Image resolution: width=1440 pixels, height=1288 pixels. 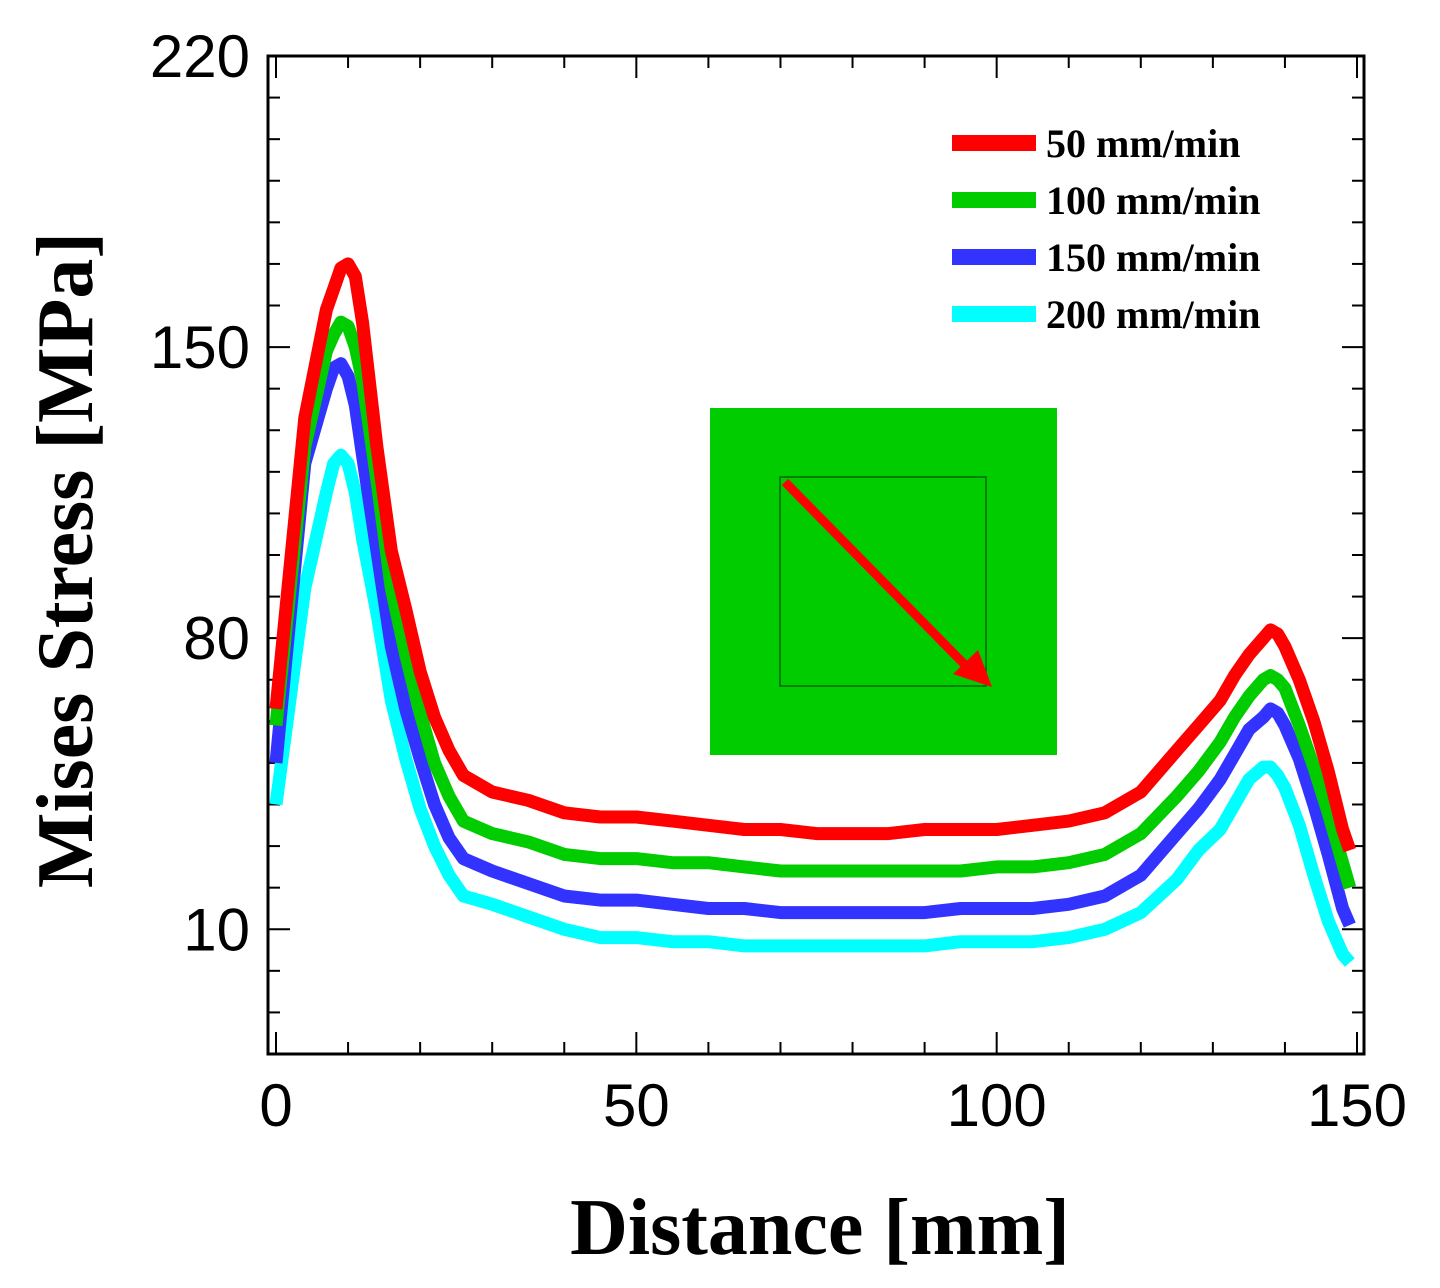 What do you see at coordinates (1153, 257) in the screenshot?
I see `legend-label: 150 mm/min` at bounding box center [1153, 257].